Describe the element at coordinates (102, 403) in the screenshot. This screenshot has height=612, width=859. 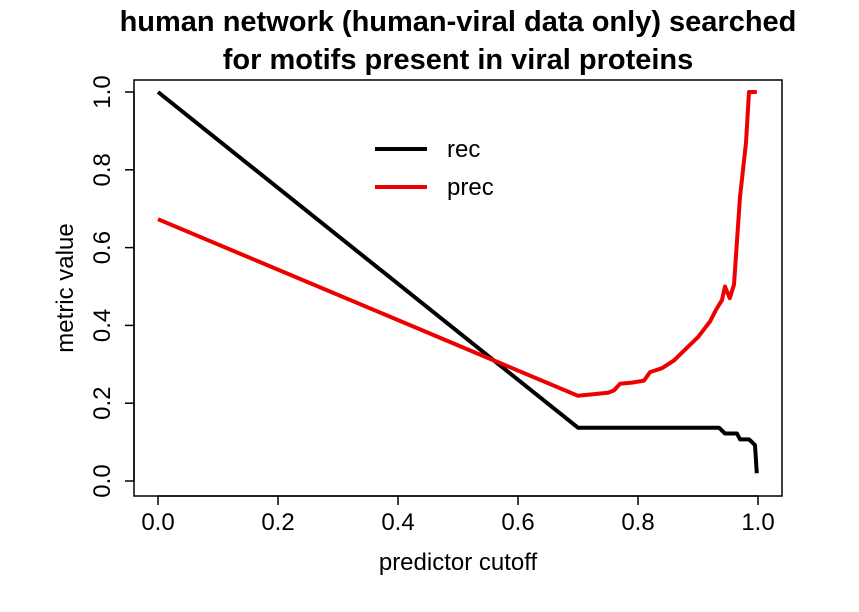
I see `y-tick-label: 0.2` at that location.